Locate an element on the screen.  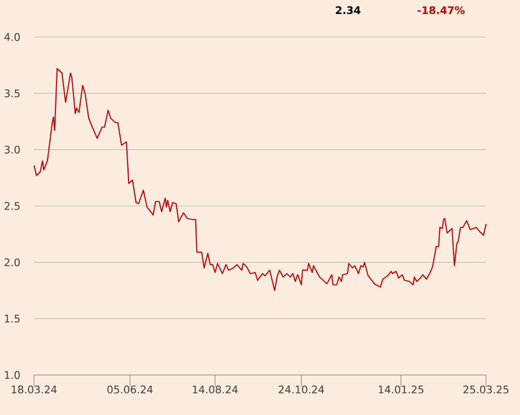
y-tick-label: 4.0 is located at coordinates (12, 37).